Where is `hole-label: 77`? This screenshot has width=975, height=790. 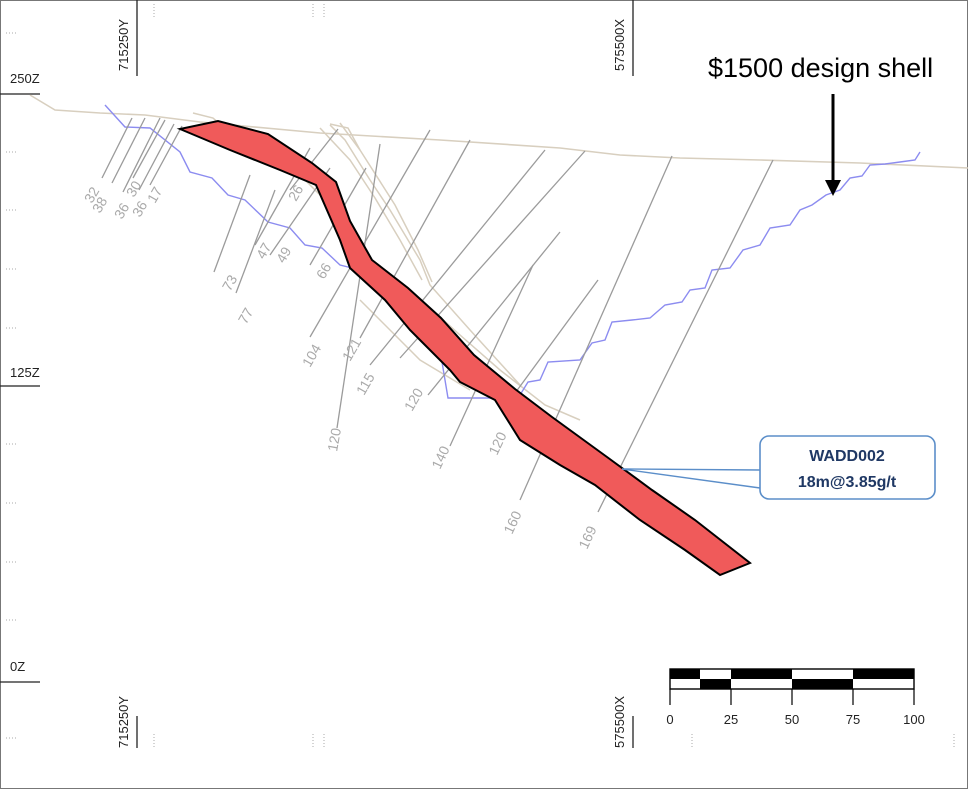
hole-label: 77 is located at coordinates (246, 316).